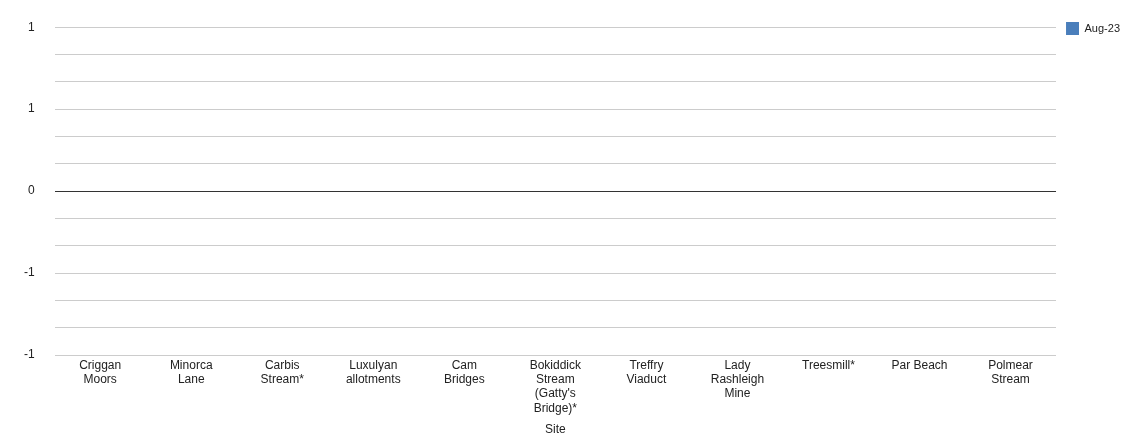 This screenshot has width=1134, height=445. What do you see at coordinates (828, 364) in the screenshot?
I see `x-tick-label: Treesmill*` at bounding box center [828, 364].